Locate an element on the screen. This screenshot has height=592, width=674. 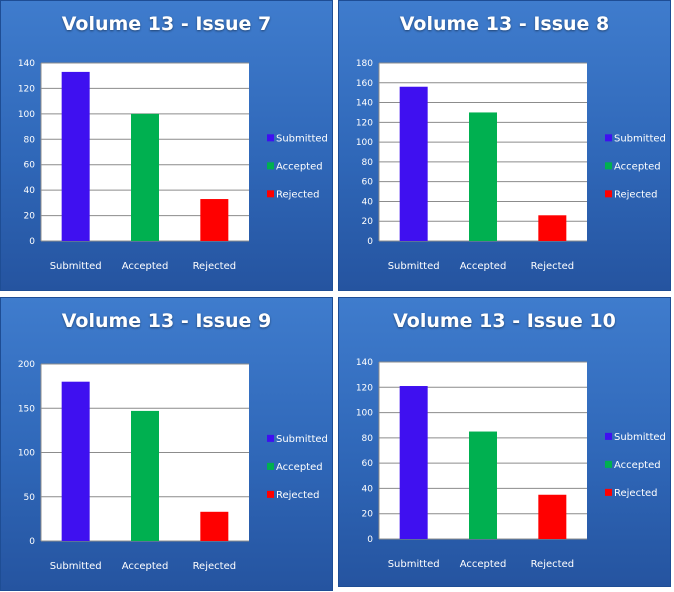
y-tick-label: 50 is located at coordinates (30, 498).